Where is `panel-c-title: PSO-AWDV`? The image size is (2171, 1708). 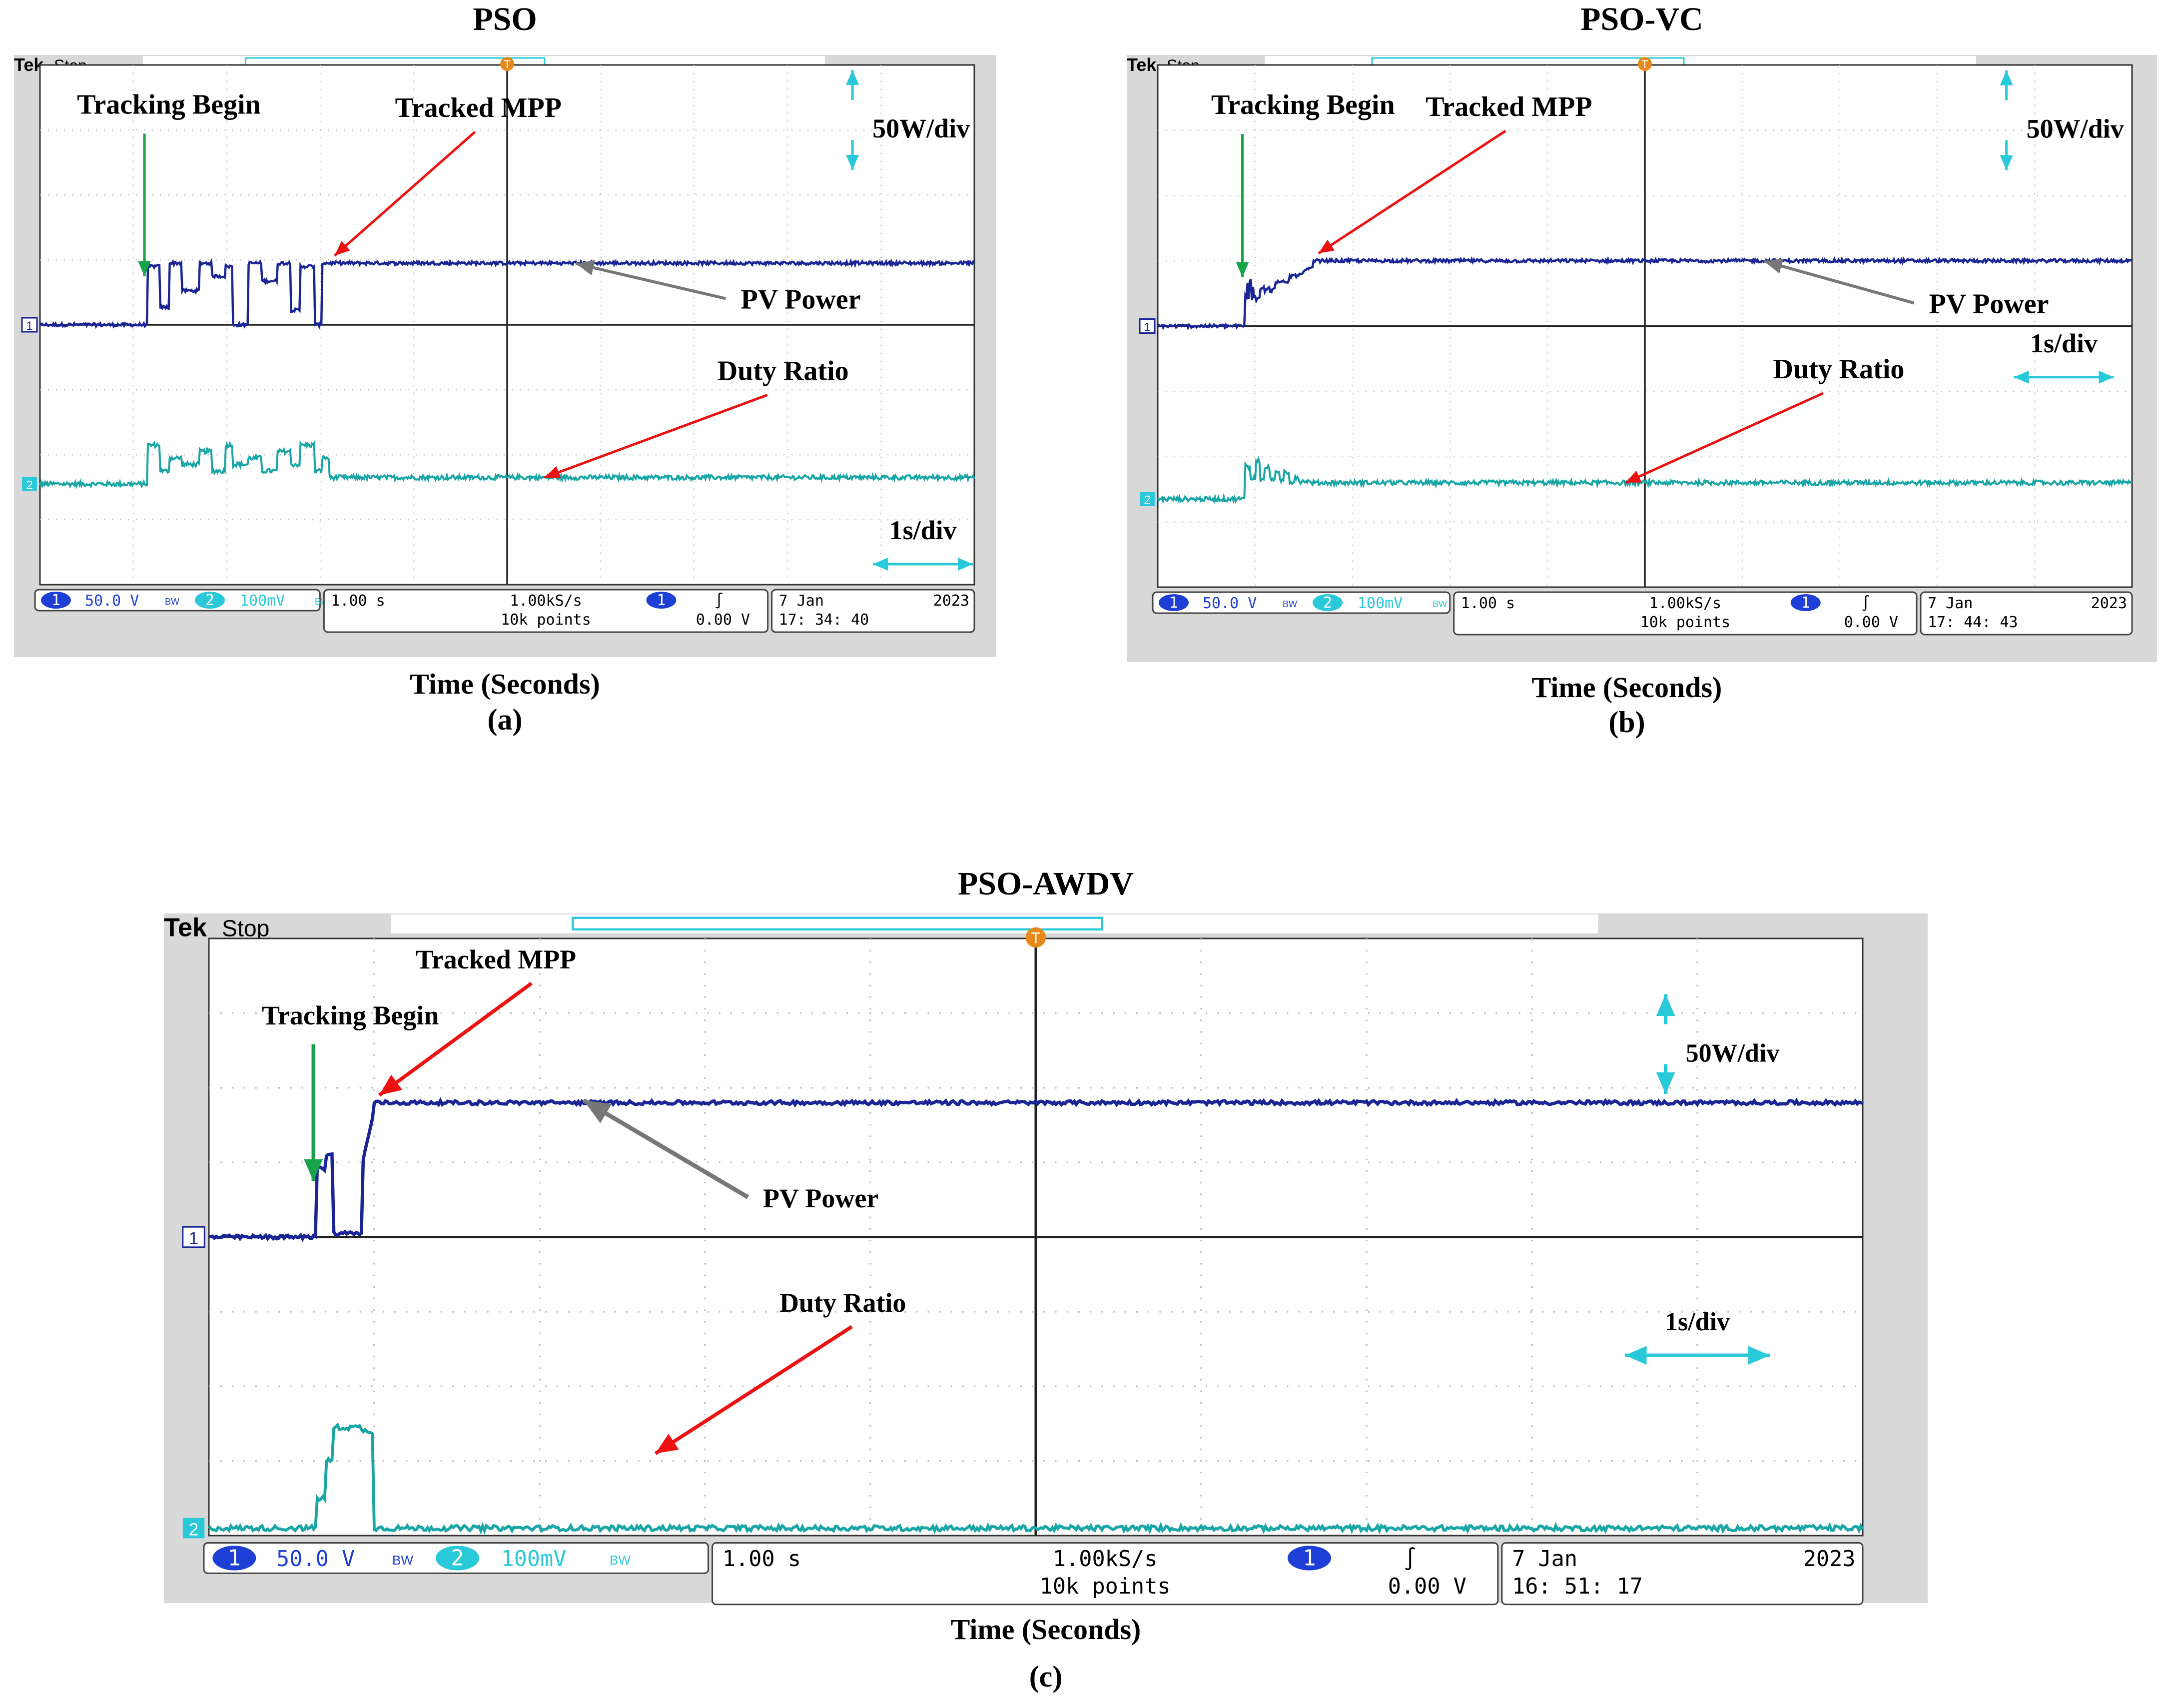
panel-c-title: PSO-AWDV is located at coordinates (1046, 883).